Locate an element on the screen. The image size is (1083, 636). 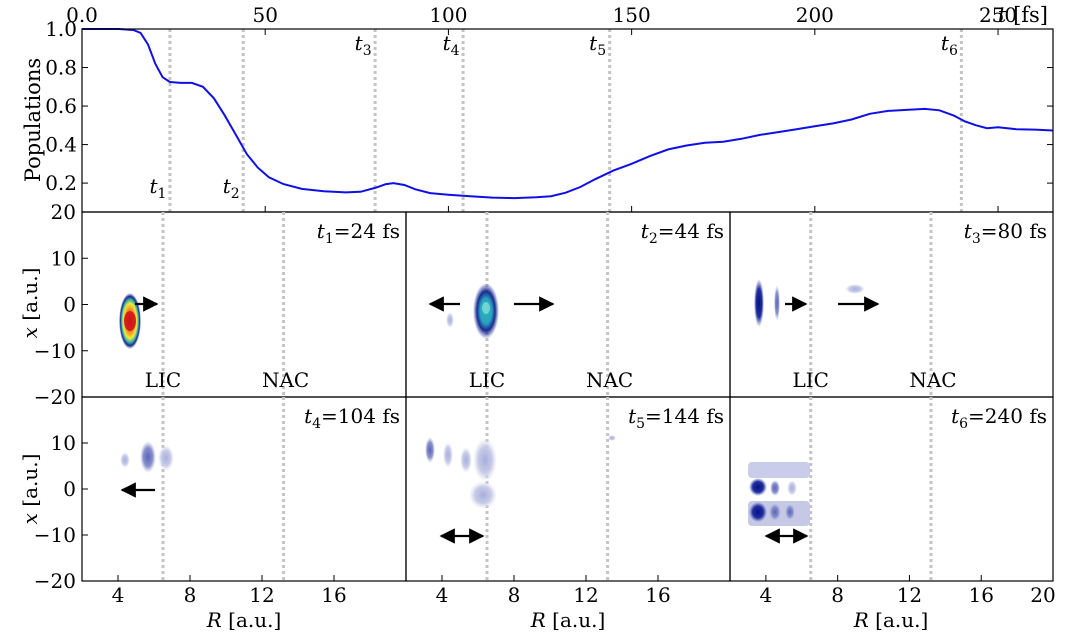
r-axis-label-2: R [a.u.] is located at coordinates (568, 620).